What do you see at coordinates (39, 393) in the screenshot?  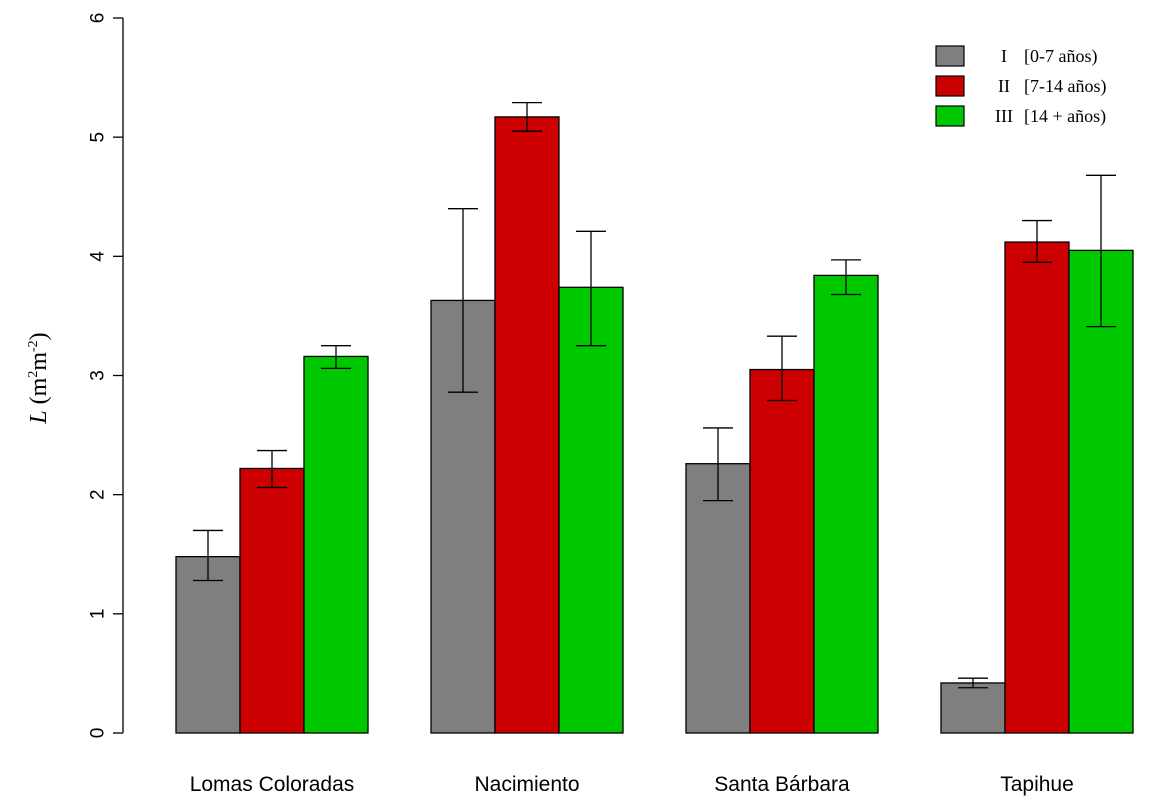 I see `y-axis-title-open: (m` at bounding box center [39, 393].